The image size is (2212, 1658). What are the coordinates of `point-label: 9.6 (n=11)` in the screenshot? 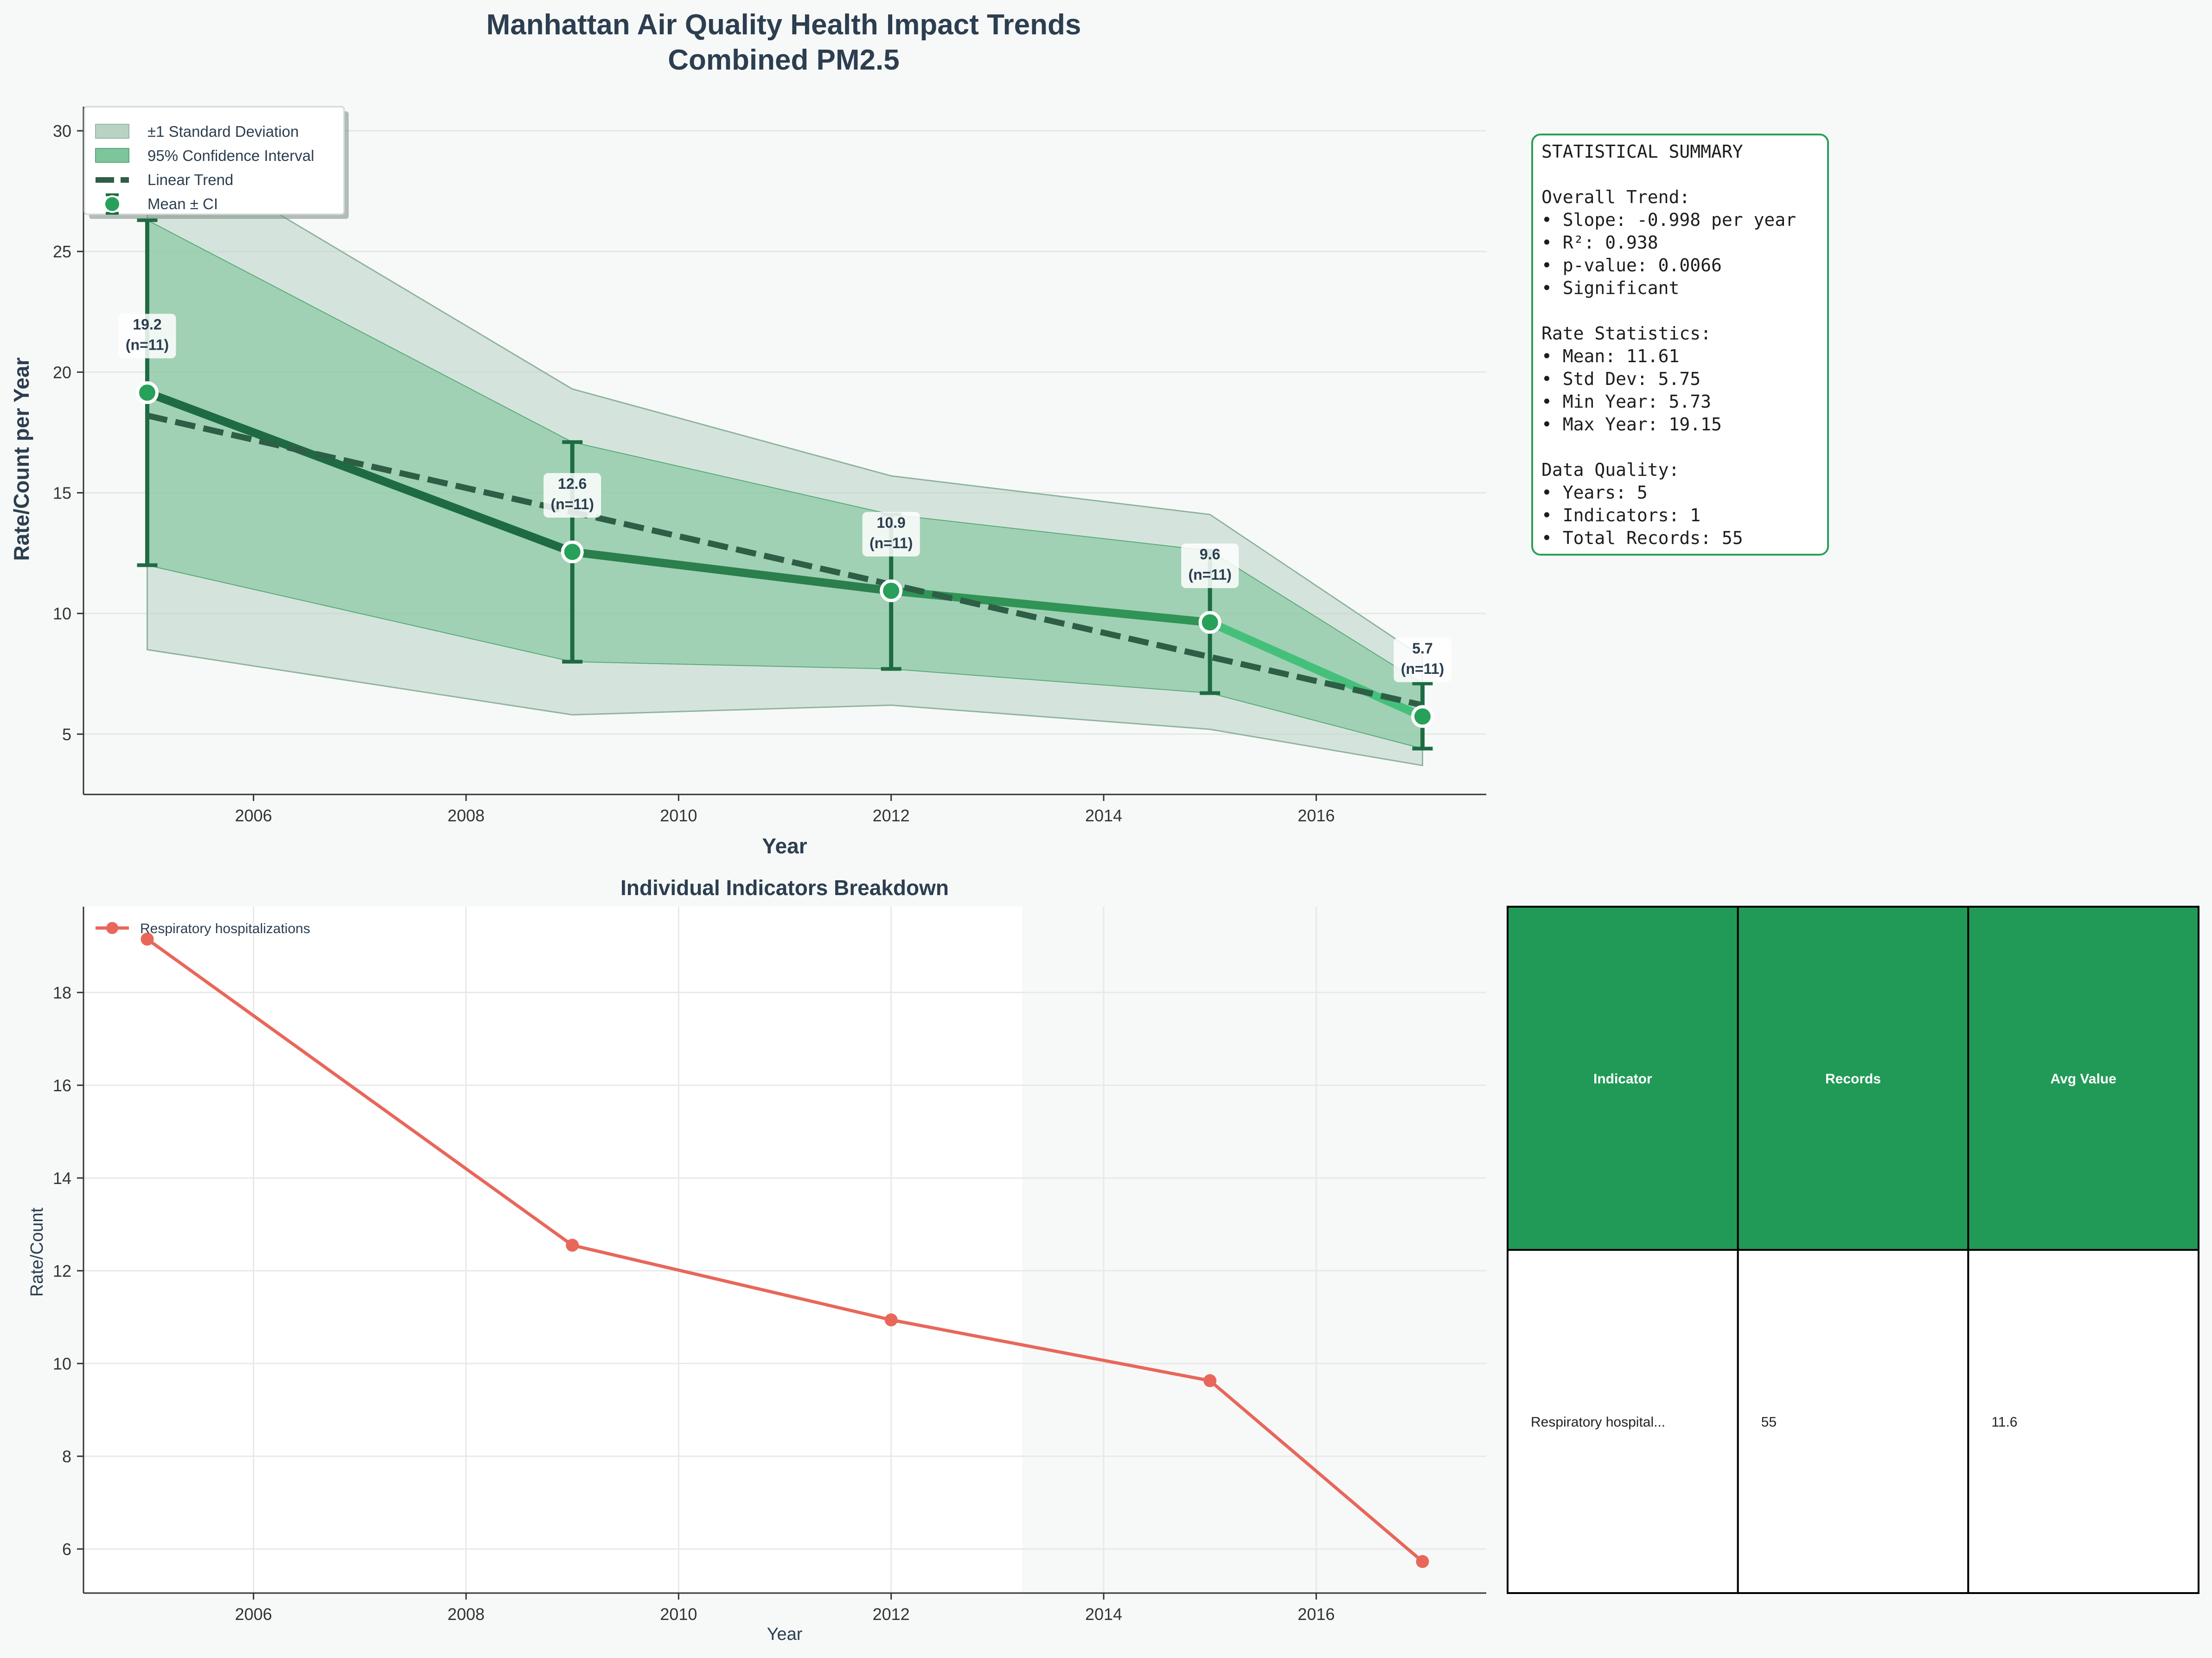 It's located at (1210, 565).